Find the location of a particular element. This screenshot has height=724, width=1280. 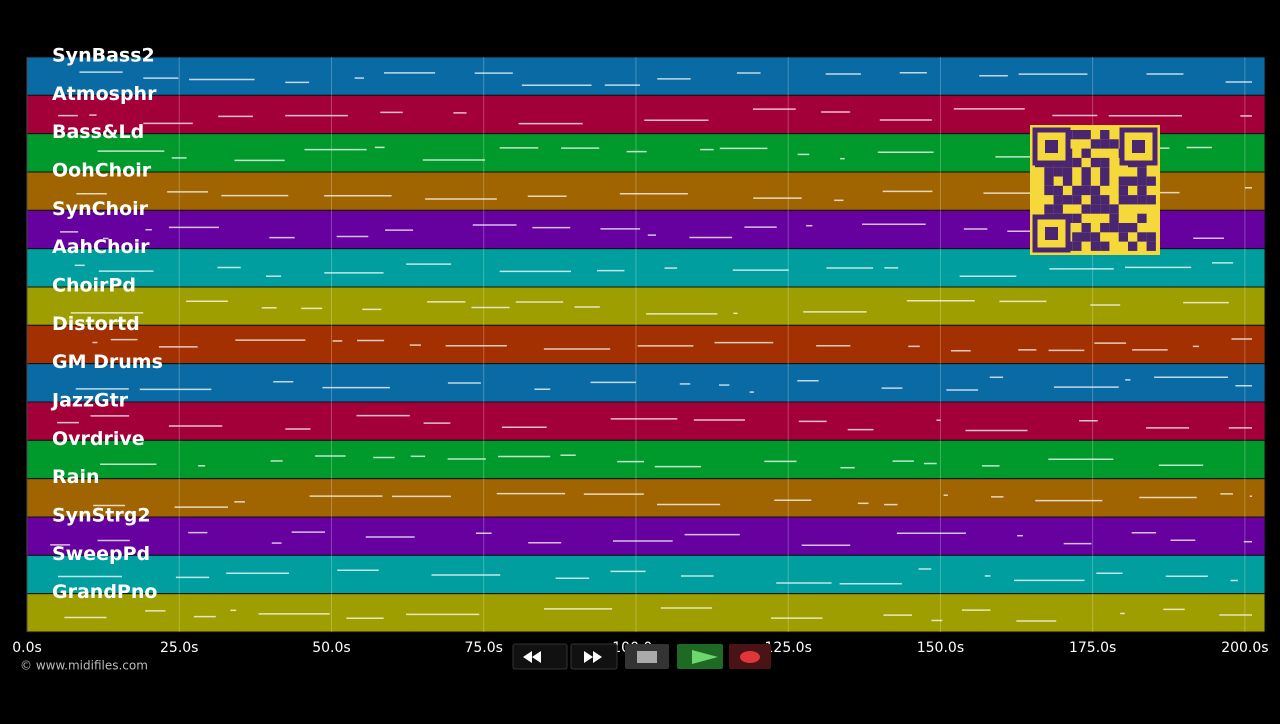

copyright: © www.midifiles.com is located at coordinates (84, 666).